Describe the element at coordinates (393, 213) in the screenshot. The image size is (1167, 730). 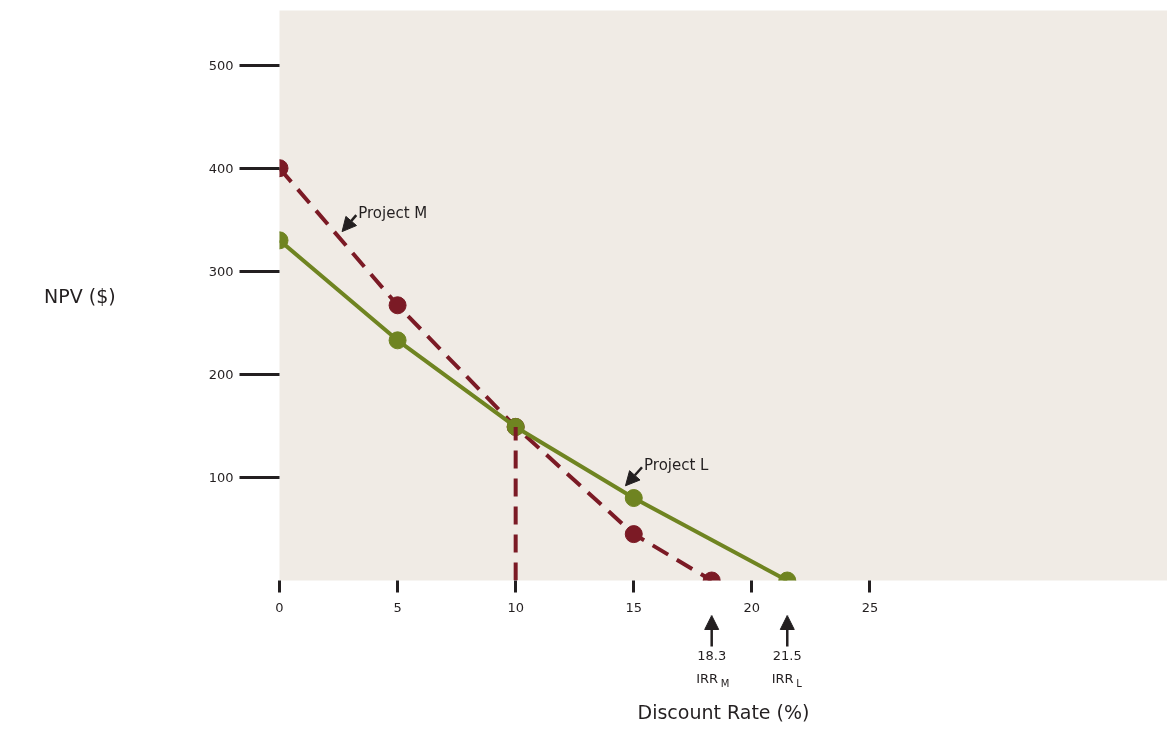
I see `series-label: Project M` at that location.